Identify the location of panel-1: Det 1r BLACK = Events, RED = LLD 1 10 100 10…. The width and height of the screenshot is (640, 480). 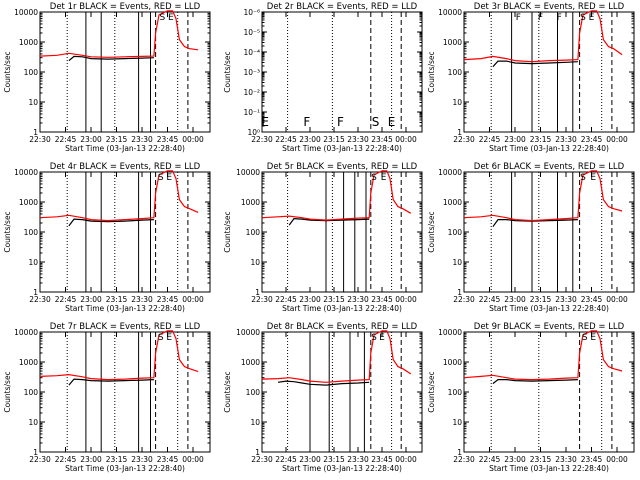
(107, 77).